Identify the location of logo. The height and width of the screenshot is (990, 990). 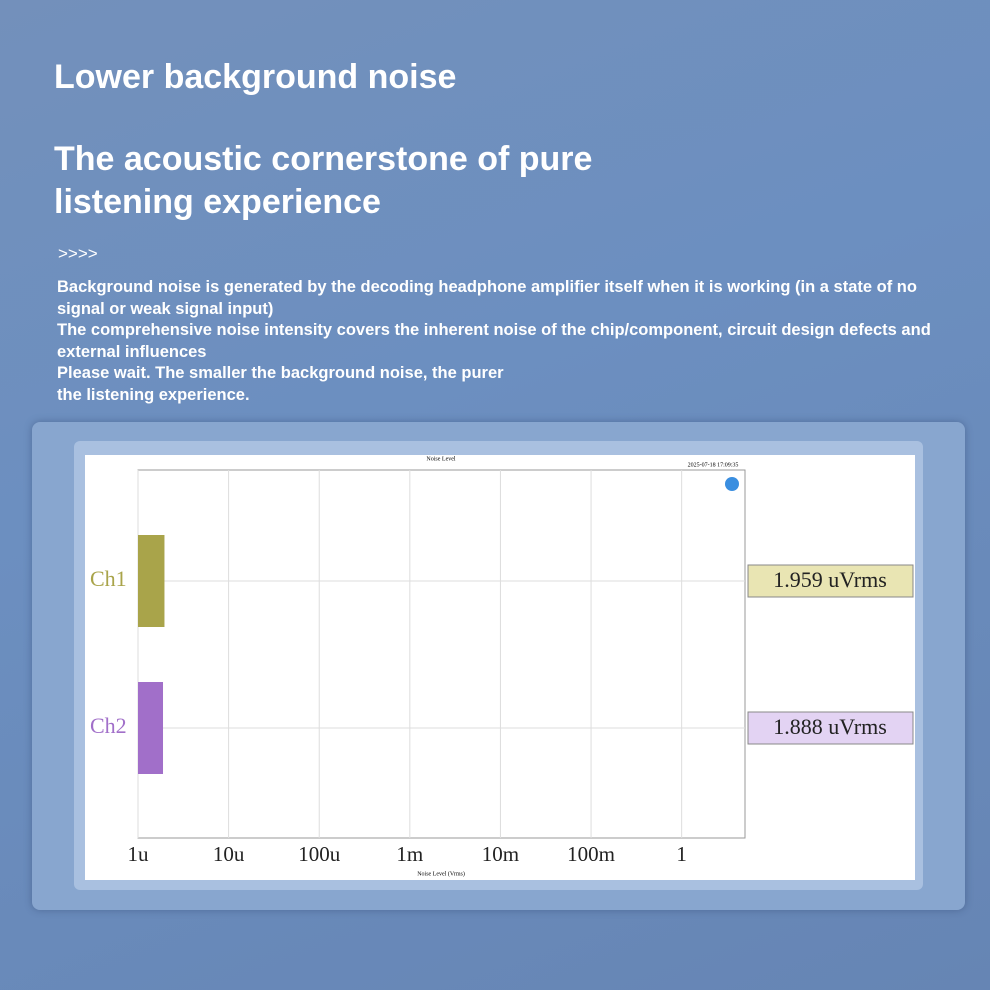
(732, 484).